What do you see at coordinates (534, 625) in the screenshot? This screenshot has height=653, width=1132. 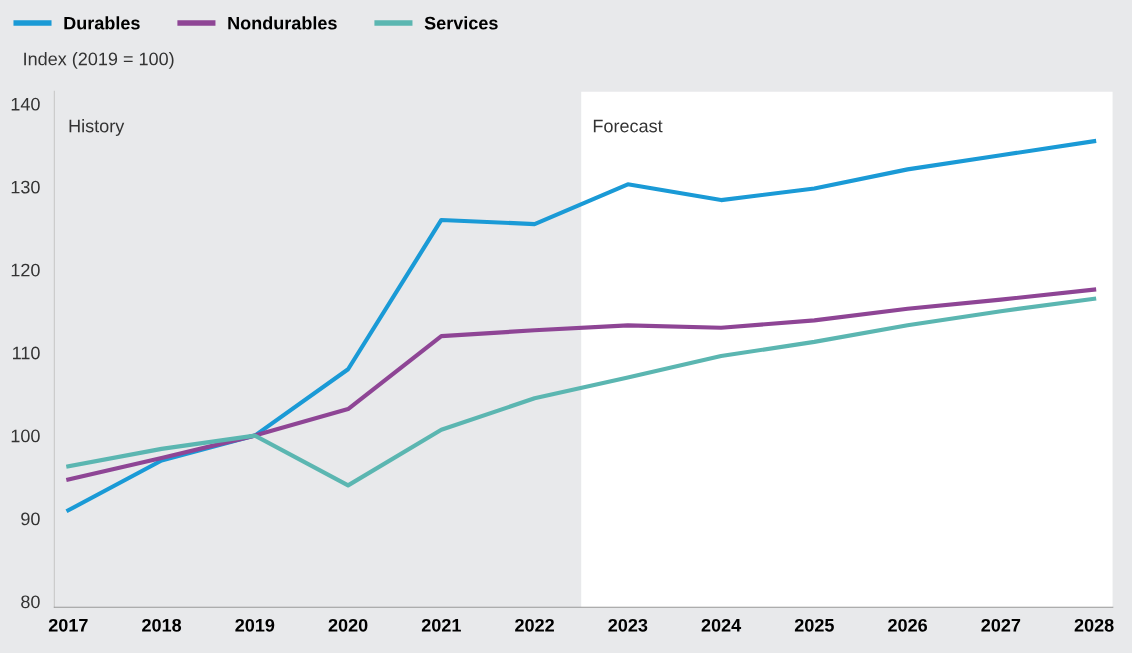 I see `x-tick-label: 2022` at bounding box center [534, 625].